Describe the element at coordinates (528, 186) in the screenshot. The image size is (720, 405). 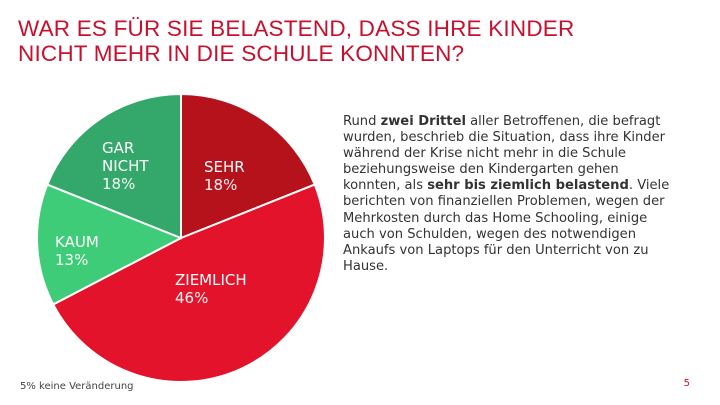
I see `body-text-bold-2: sehr bis ziemlich belastend` at that location.